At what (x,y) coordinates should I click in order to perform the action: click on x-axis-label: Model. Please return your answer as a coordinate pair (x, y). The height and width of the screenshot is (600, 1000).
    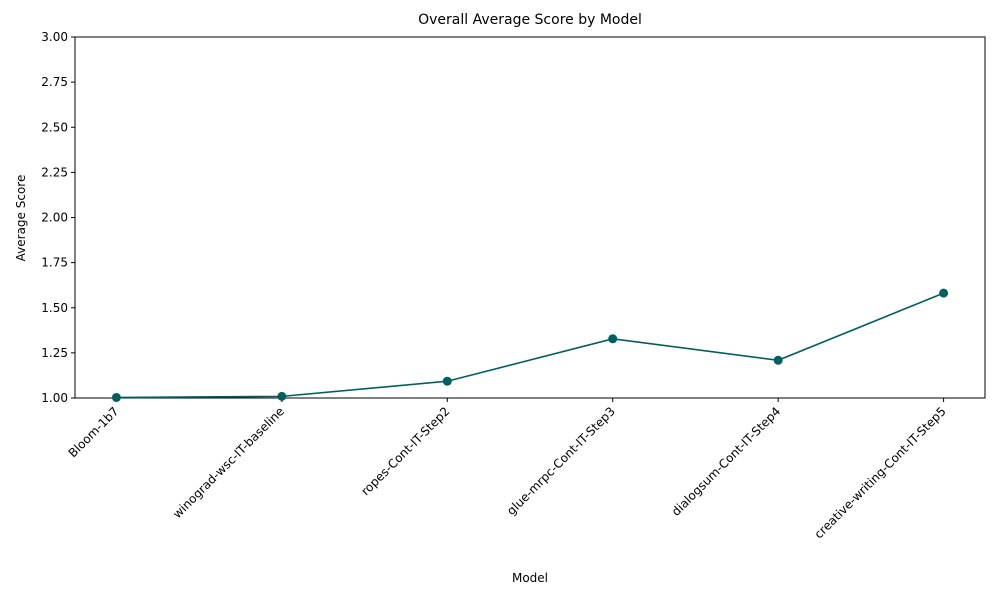
    Looking at the image, I should click on (530, 578).